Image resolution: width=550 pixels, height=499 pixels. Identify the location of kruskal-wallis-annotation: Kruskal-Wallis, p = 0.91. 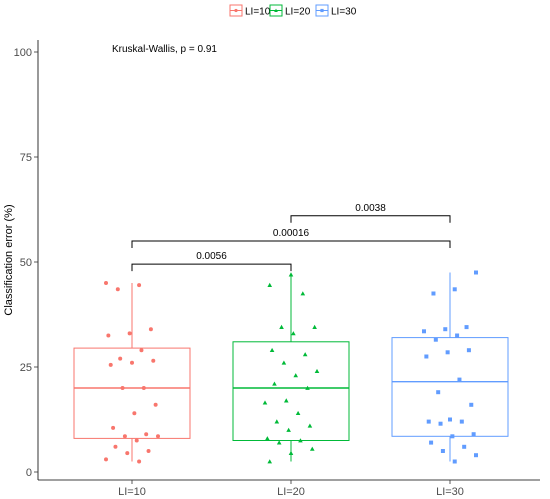
(164, 49).